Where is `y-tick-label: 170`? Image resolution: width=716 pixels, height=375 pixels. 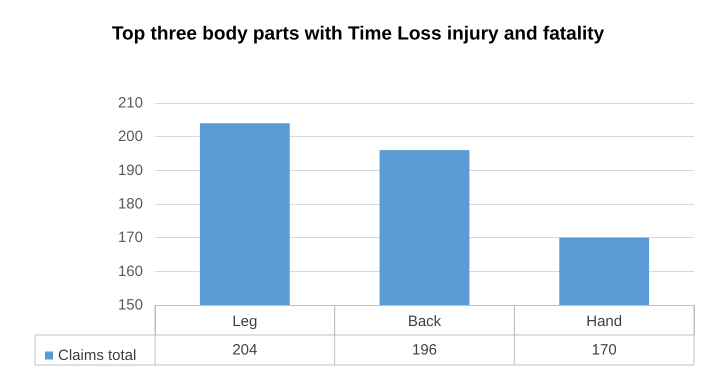
y-tick-label: 170 is located at coordinates (130, 237).